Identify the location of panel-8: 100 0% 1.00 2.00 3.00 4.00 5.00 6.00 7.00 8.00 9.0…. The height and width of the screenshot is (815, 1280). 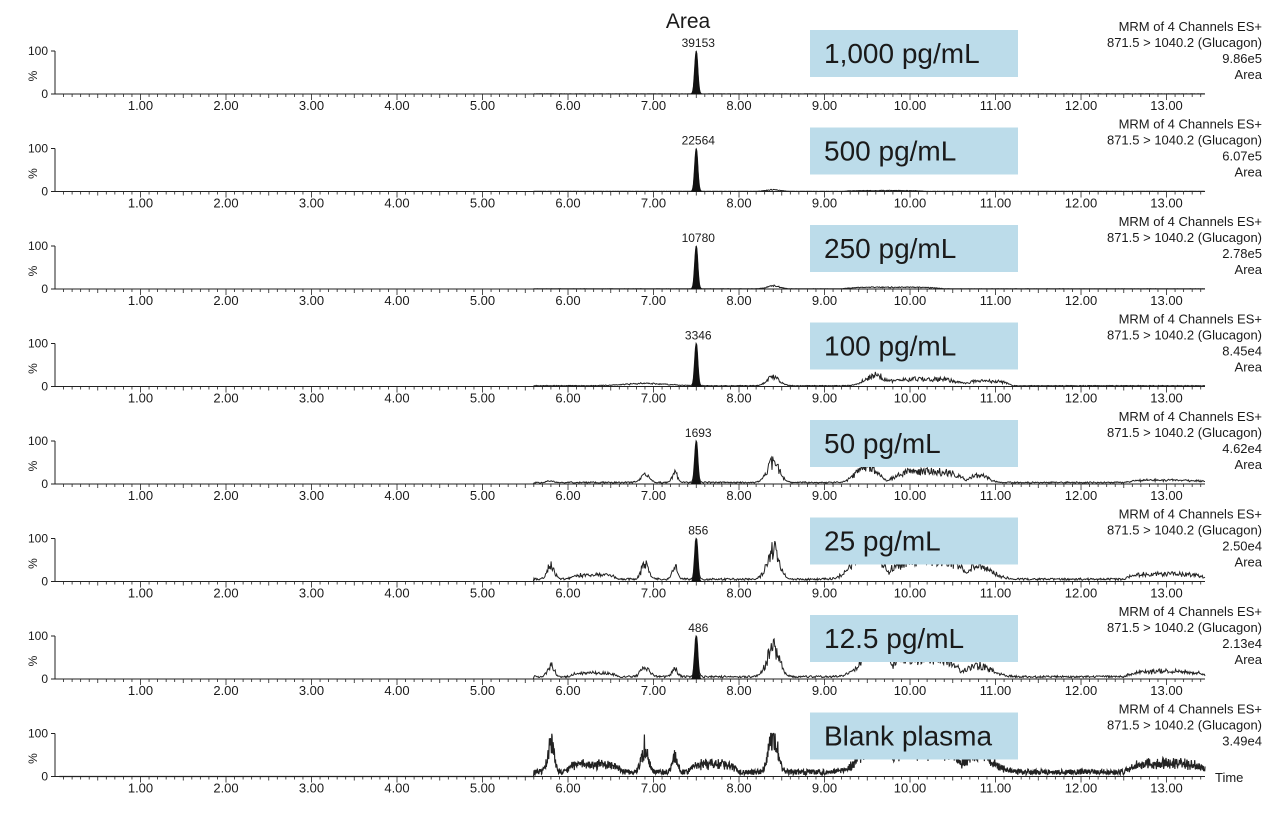
(644, 749).